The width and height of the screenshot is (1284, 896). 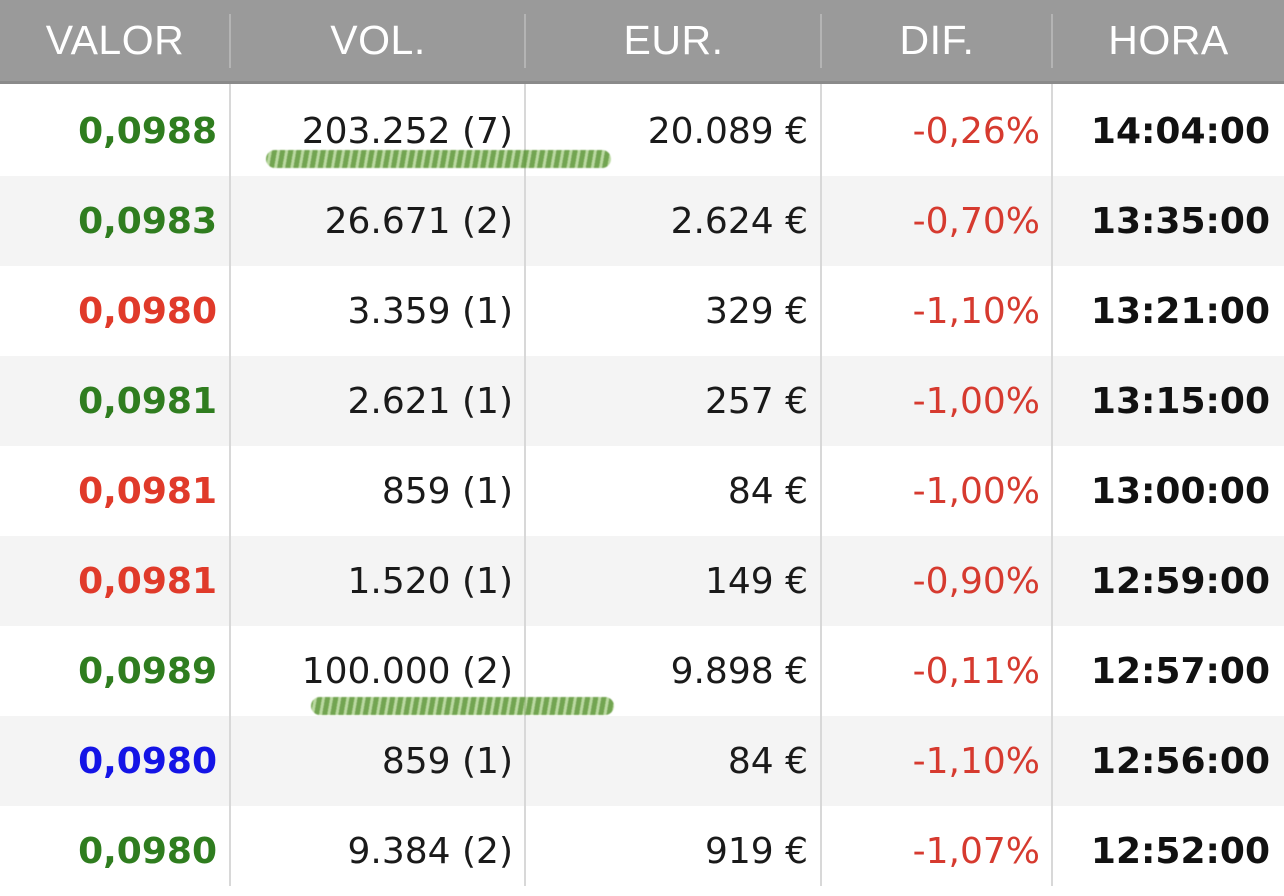 I want to click on header-vol: VOL., so click(x=378, y=40).